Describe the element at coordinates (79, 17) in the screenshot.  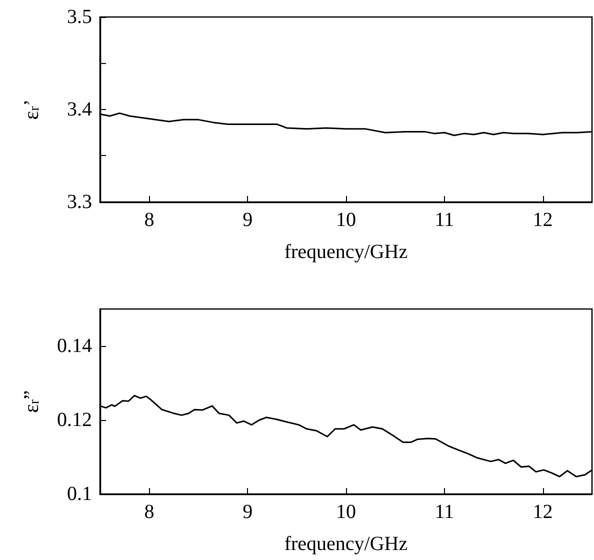
I see `y-tick-label: 3.5` at that location.